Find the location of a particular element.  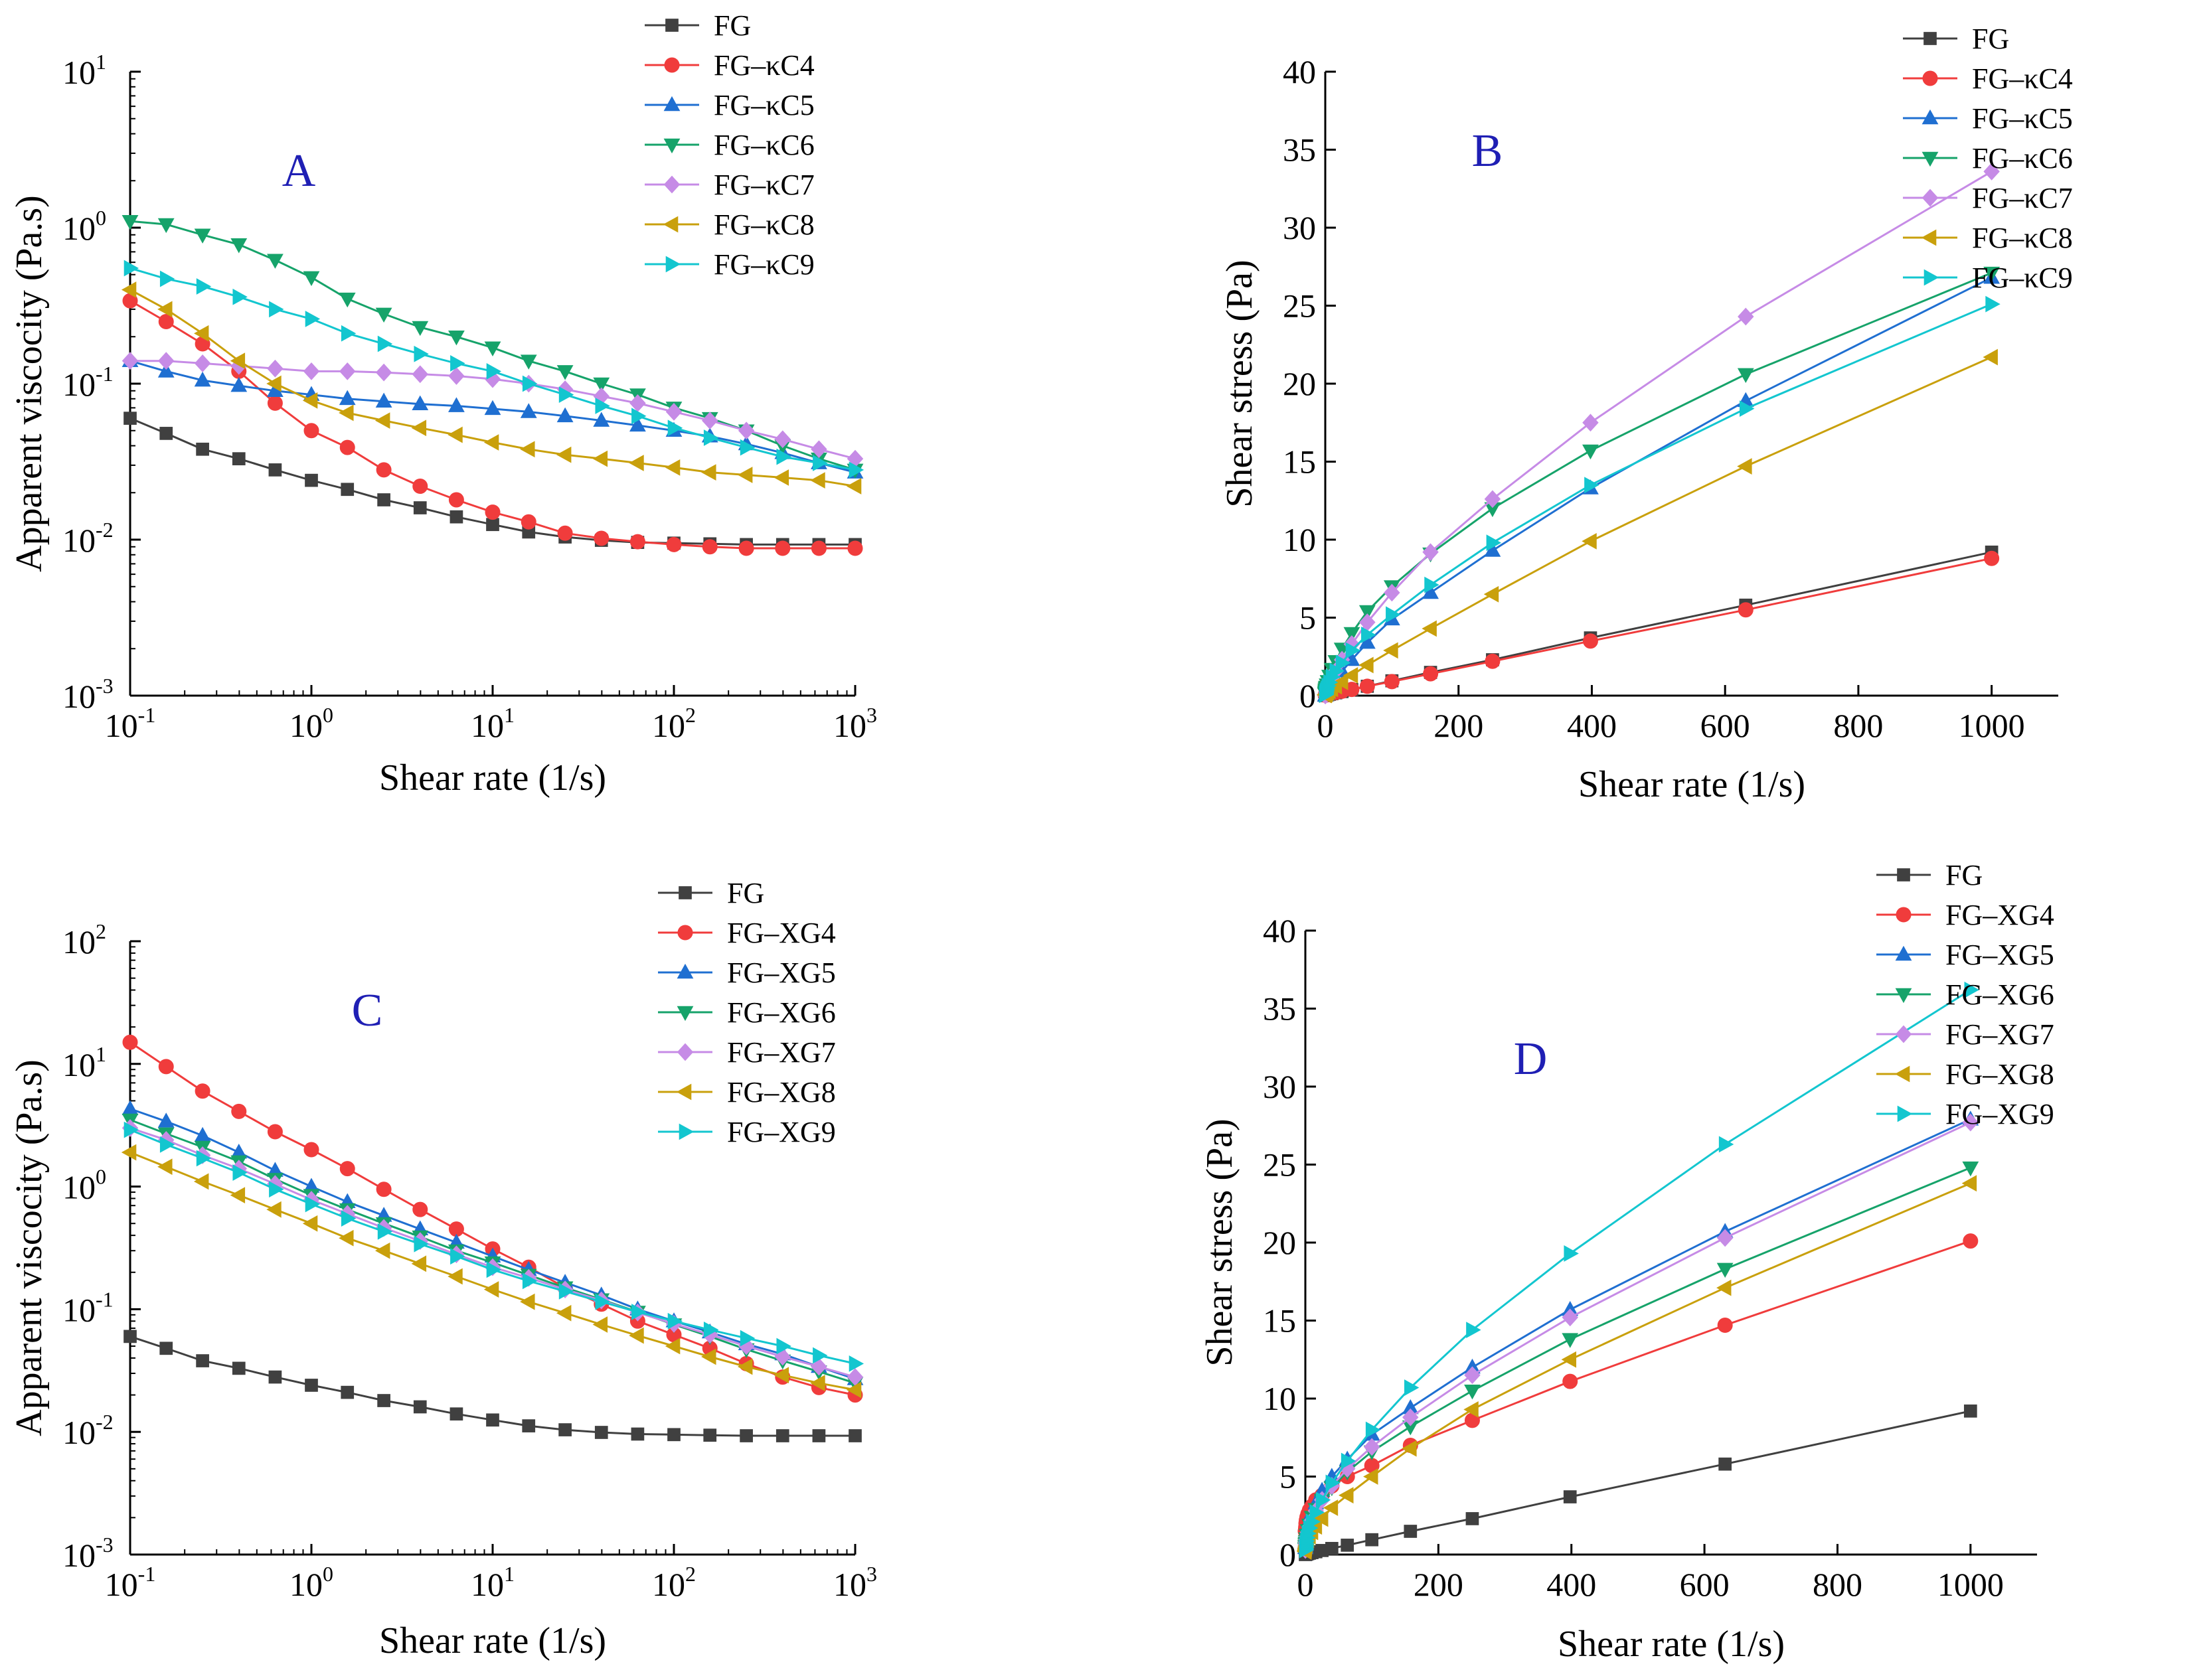

y-tick-label: 10² is located at coordinates (84, 939).